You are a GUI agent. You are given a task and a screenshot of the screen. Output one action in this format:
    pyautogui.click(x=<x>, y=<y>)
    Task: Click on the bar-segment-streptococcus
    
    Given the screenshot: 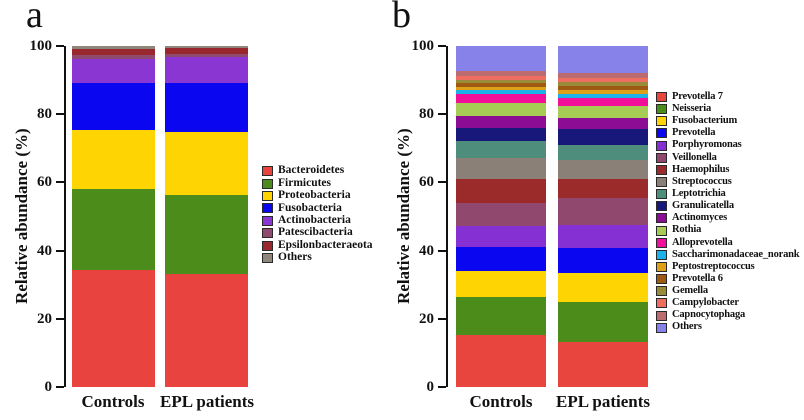 What is the action you would take?
    pyautogui.click(x=501, y=168)
    